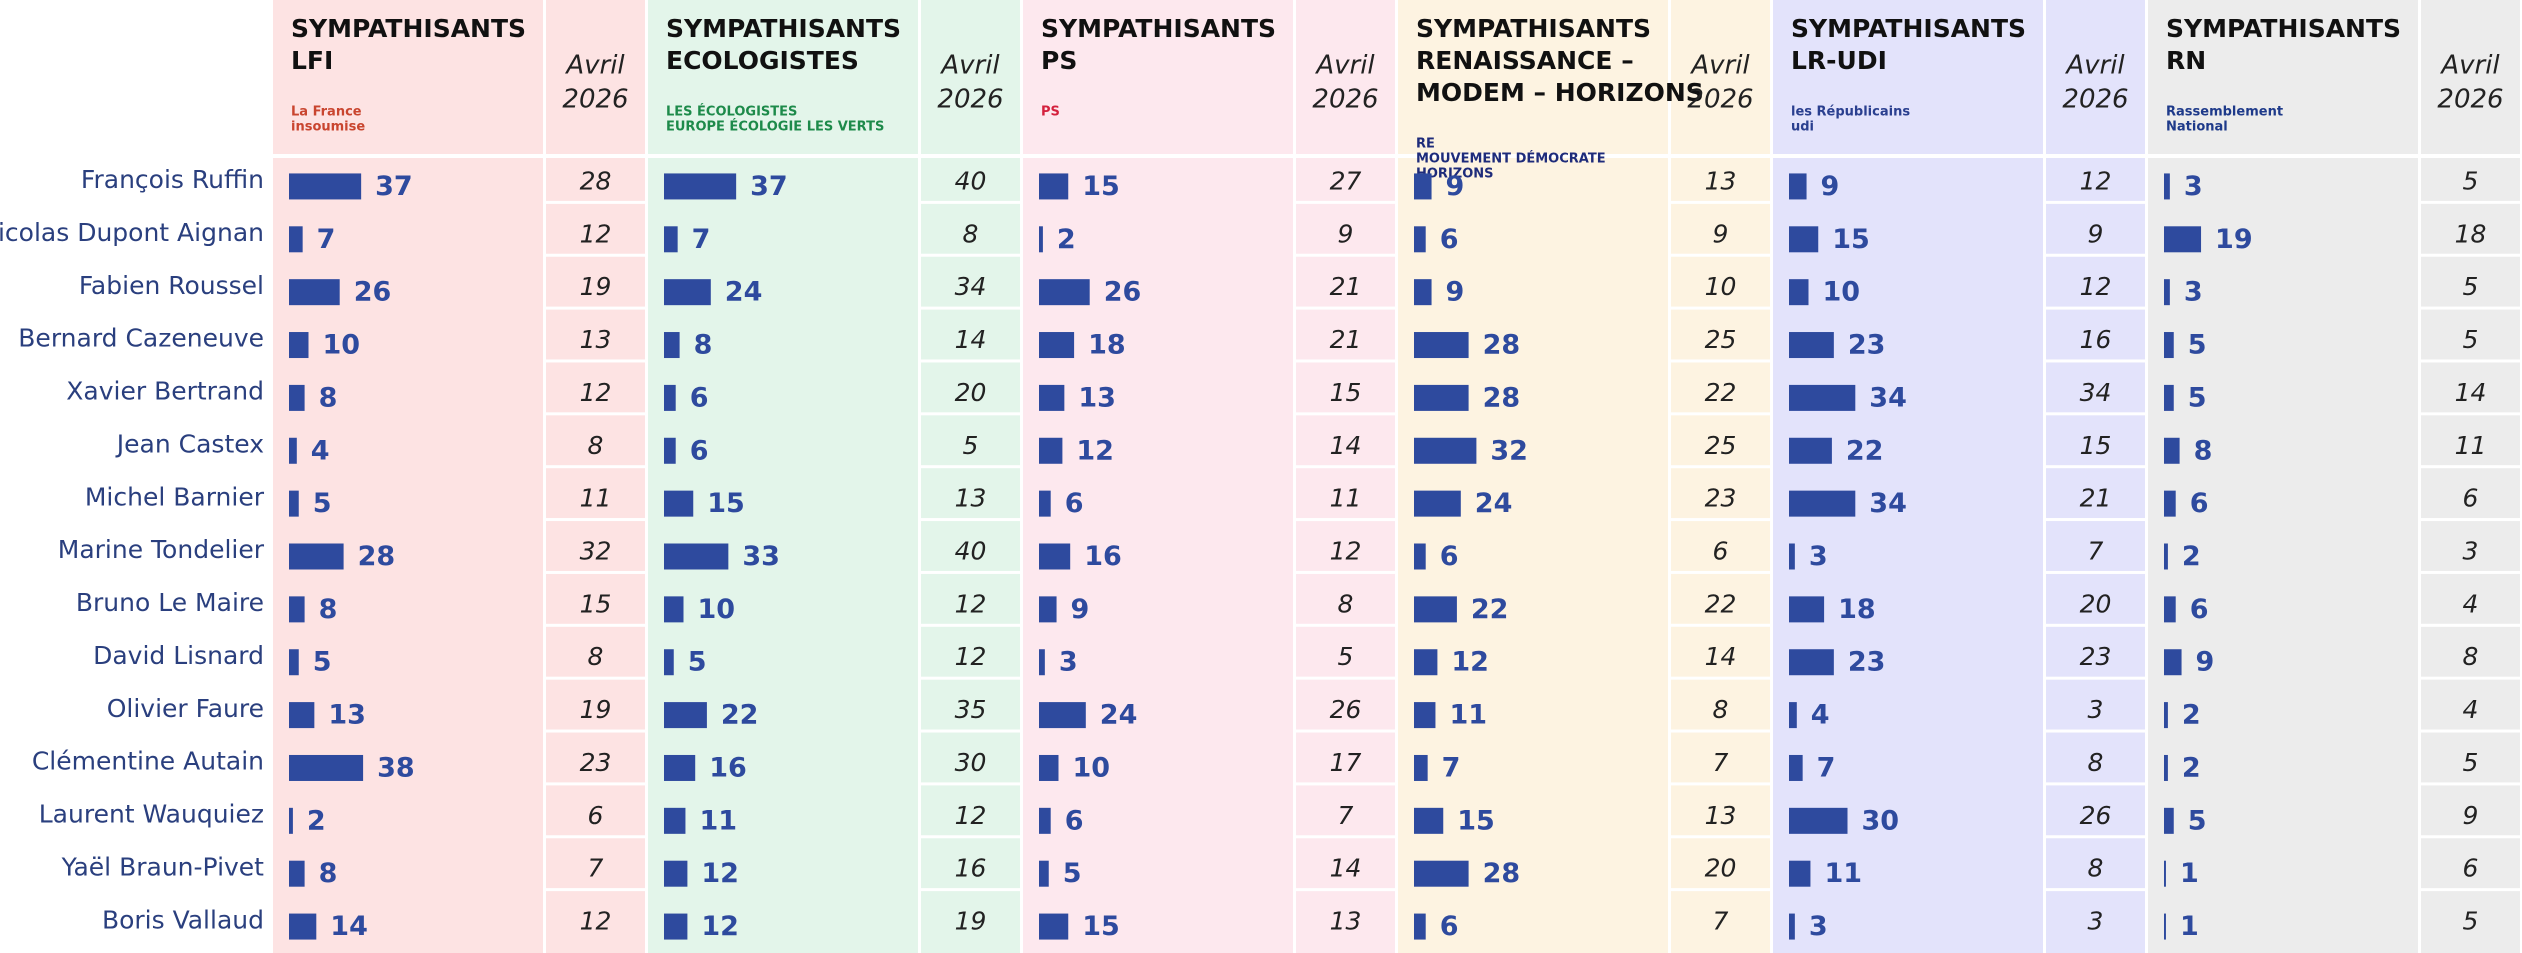 Image resolution: width=2522 pixels, height=953 pixels. I want to click on value-label: 9, so click(1455, 186).